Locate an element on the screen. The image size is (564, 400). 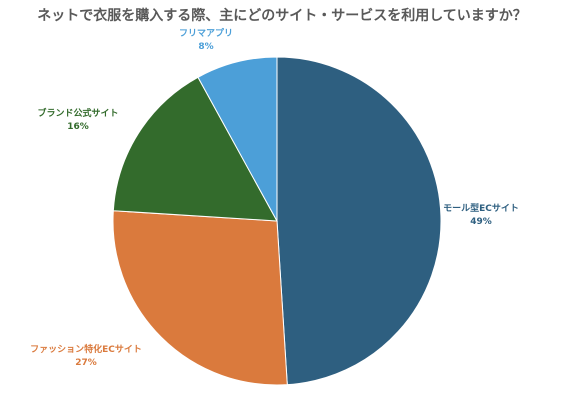
slice-label-brand-official: ブランド公式サイト 16% is located at coordinates (77, 121).